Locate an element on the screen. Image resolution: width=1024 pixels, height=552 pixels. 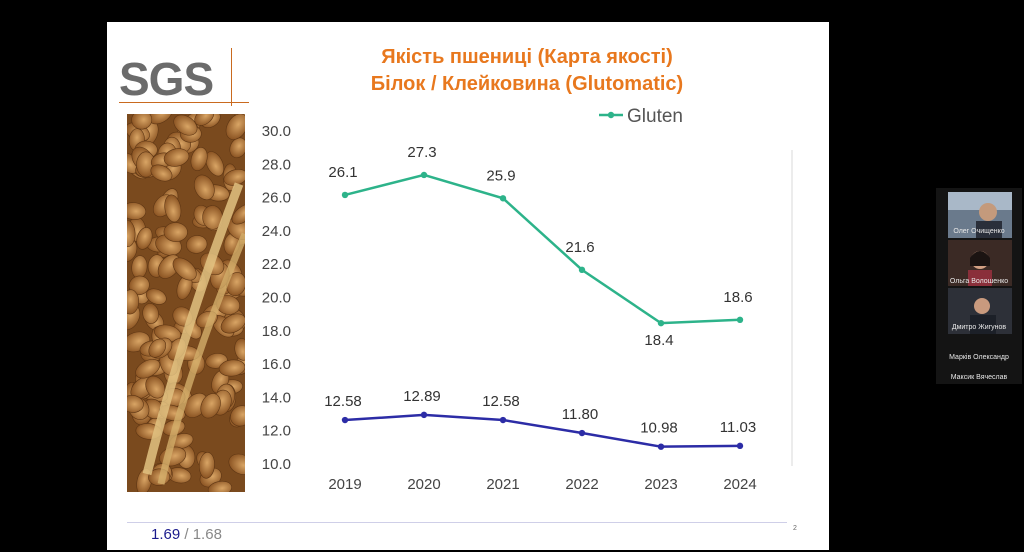
x-tick-label: 2021 is located at coordinates (502, 484).